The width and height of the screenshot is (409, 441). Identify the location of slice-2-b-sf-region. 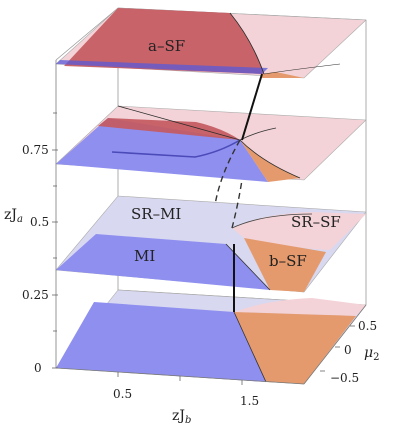
(285, 265).